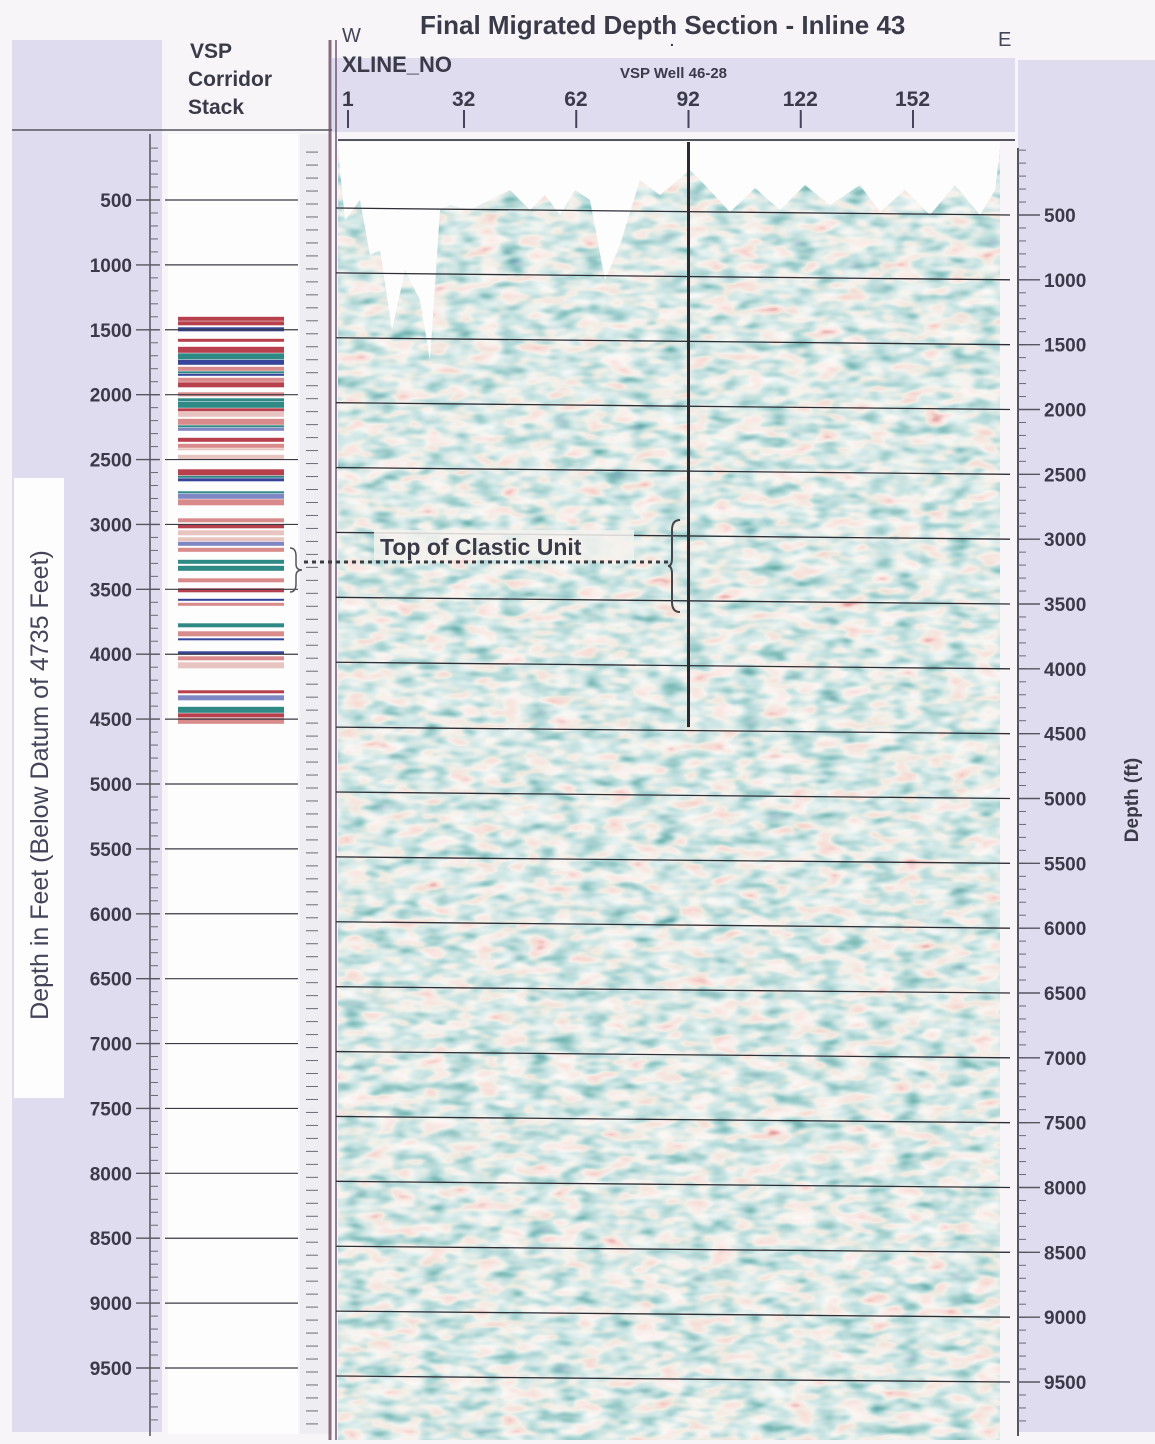  What do you see at coordinates (111, 1045) in the screenshot?
I see `y-tick-label: 7000` at bounding box center [111, 1045].